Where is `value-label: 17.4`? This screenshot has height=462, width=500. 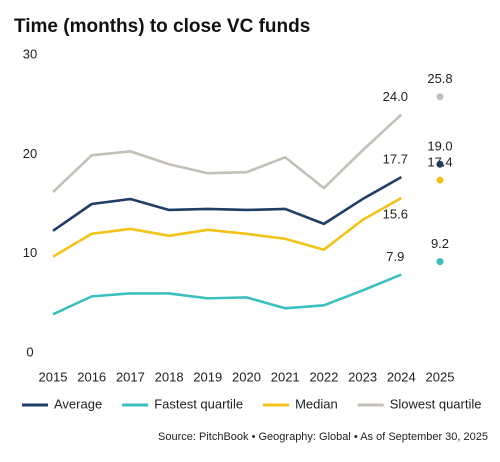 value-label: 17.4 is located at coordinates (439, 162).